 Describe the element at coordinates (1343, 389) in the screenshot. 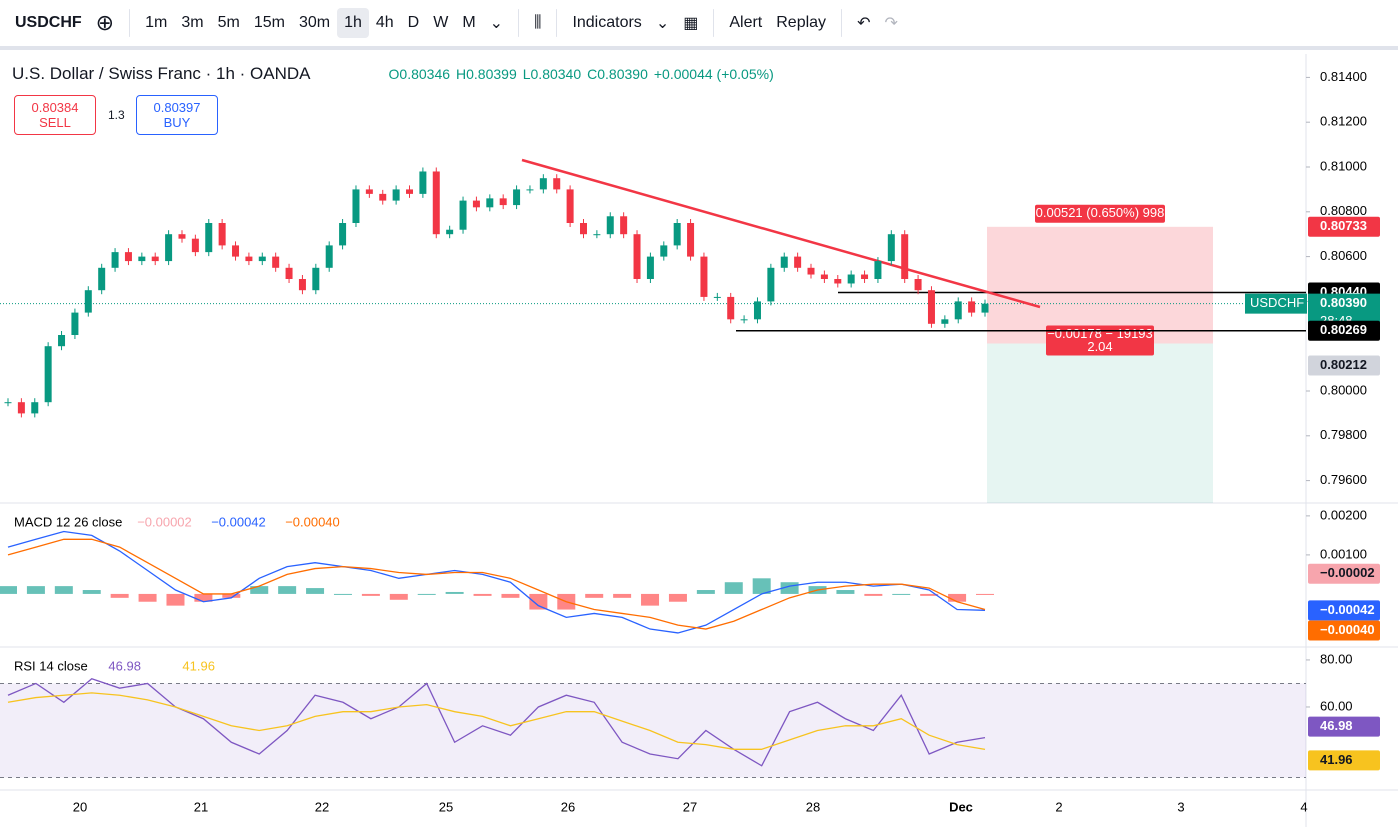

I see `y-tick-label: 0.80000` at that location.